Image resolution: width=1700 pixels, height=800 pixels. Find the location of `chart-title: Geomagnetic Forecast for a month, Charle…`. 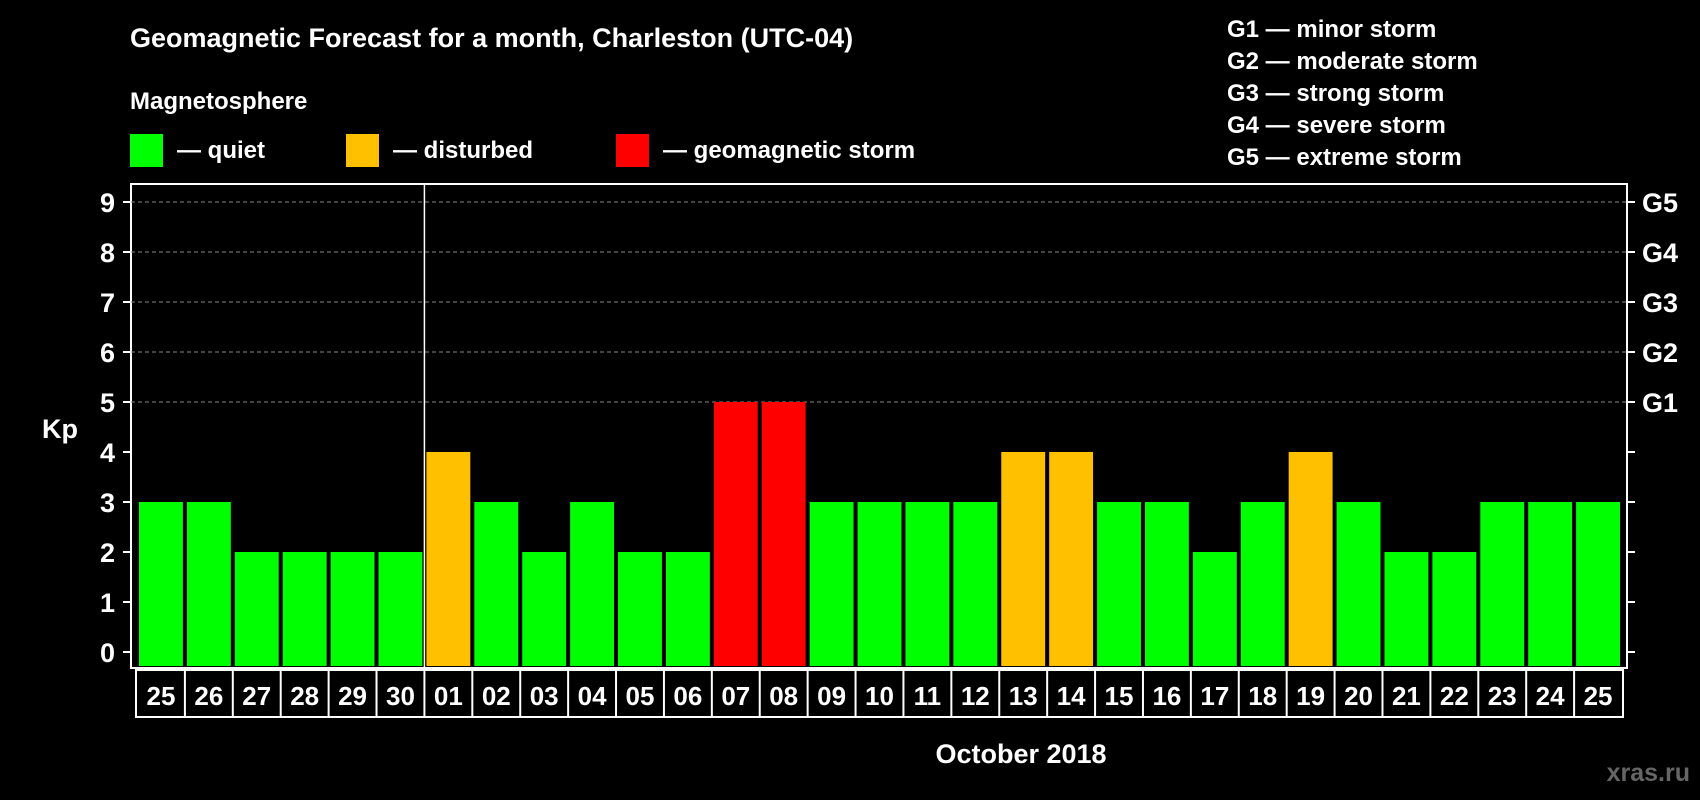

chart-title: Geomagnetic Forecast for a month, Charle… is located at coordinates (491, 38).